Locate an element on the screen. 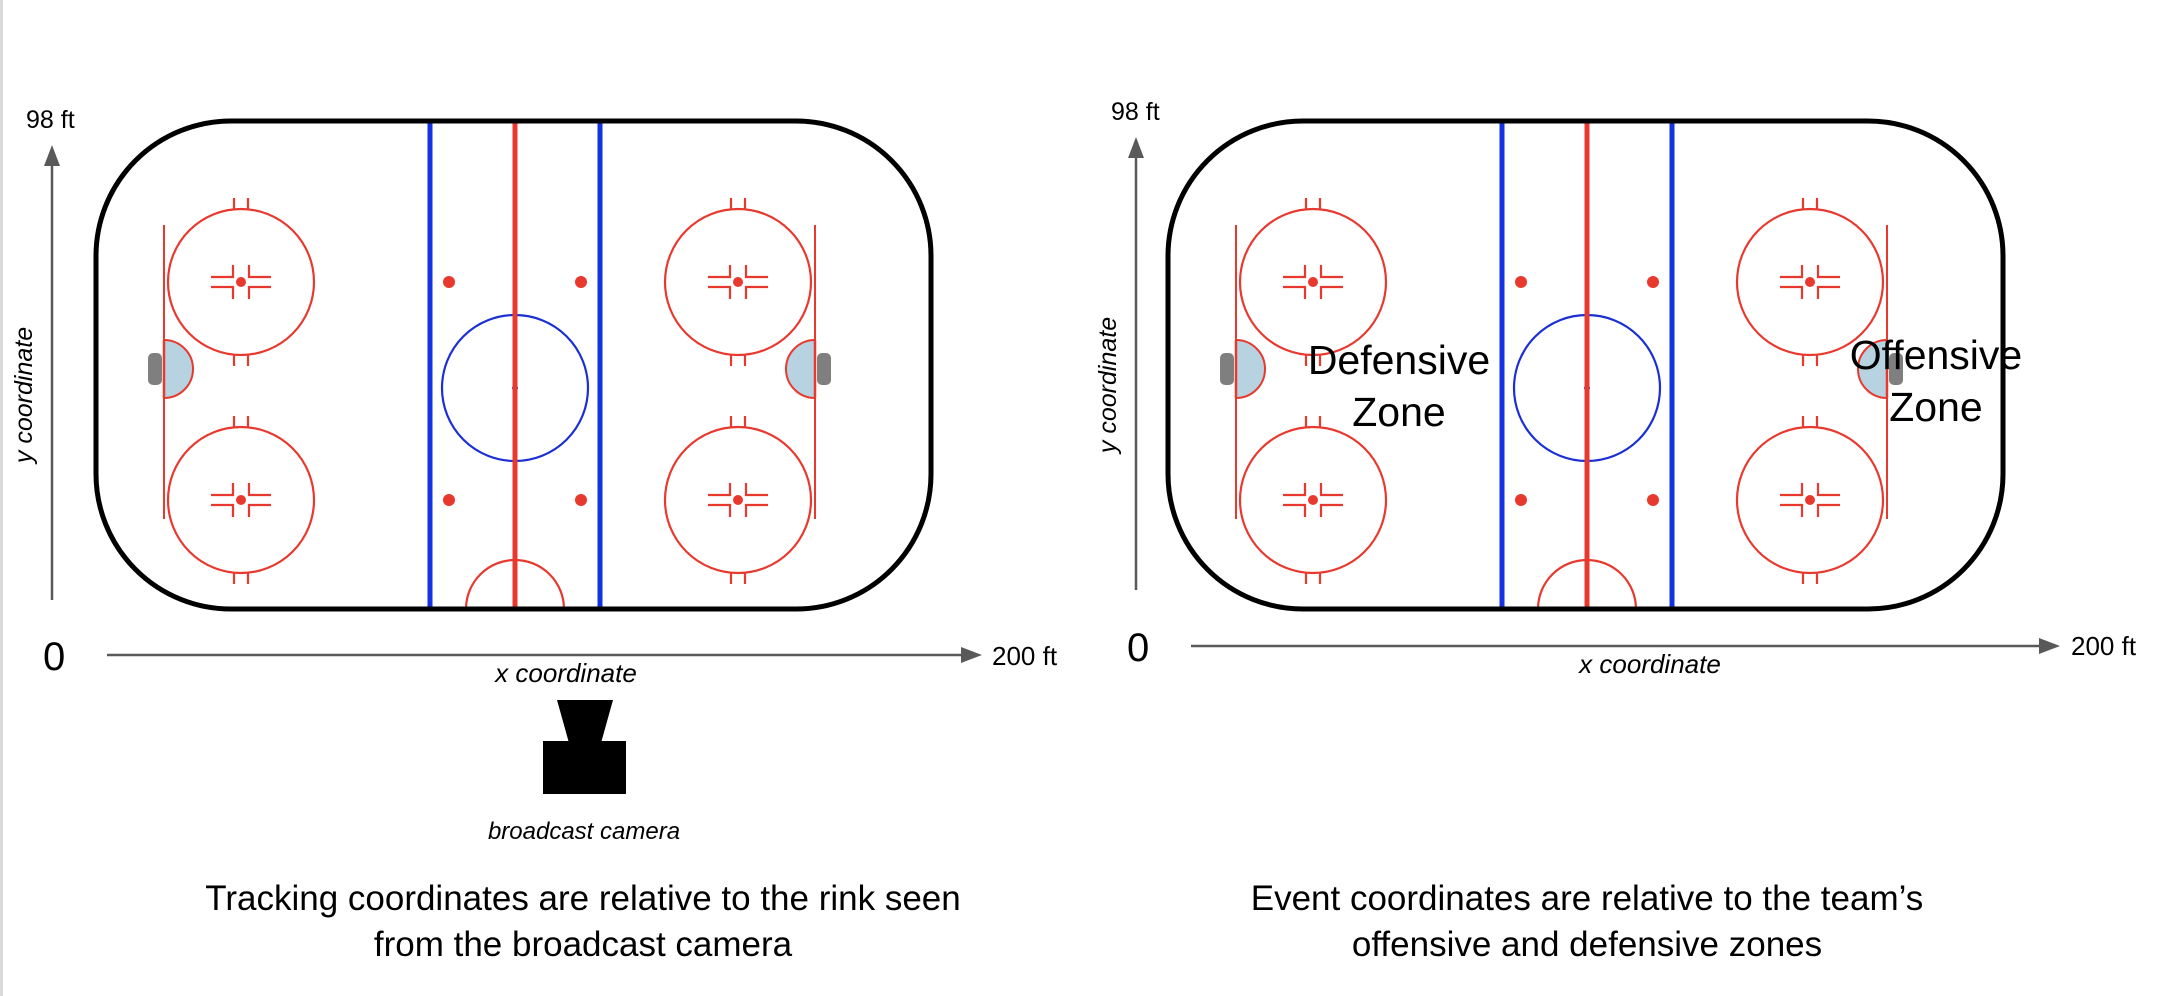 Image resolution: width=2172 pixels, height=996 pixels. camera-icon is located at coordinates (584, 747).